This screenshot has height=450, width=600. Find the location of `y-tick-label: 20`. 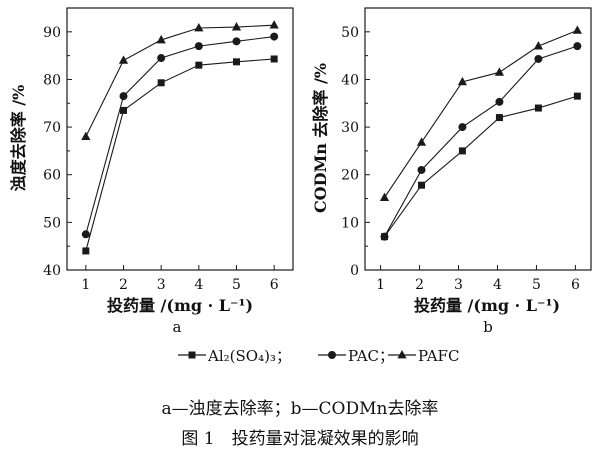

y-tick-label: 20 is located at coordinates (350, 176).